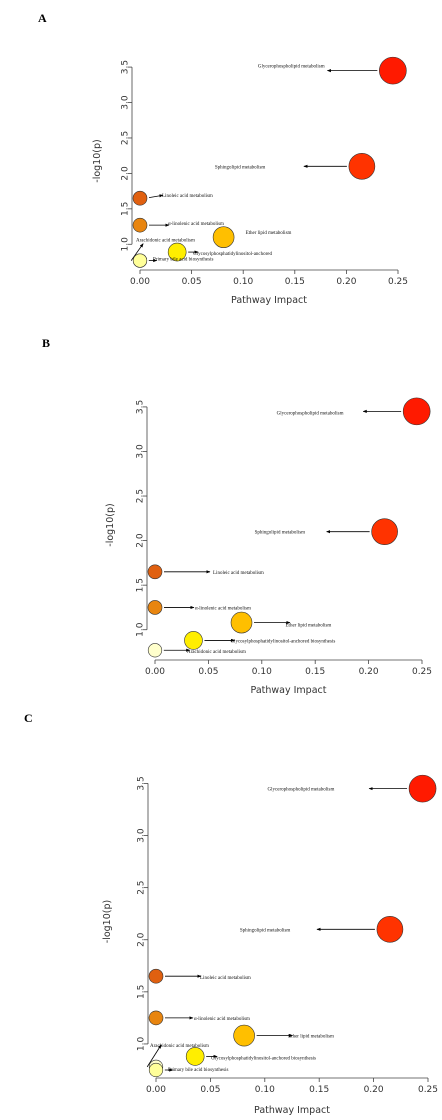 This screenshot has width=442, height=1120. Describe the element at coordinates (232, 254) in the screenshot. I see `point-label: Glycosylphosphatidylinositol-anchored` at that location.